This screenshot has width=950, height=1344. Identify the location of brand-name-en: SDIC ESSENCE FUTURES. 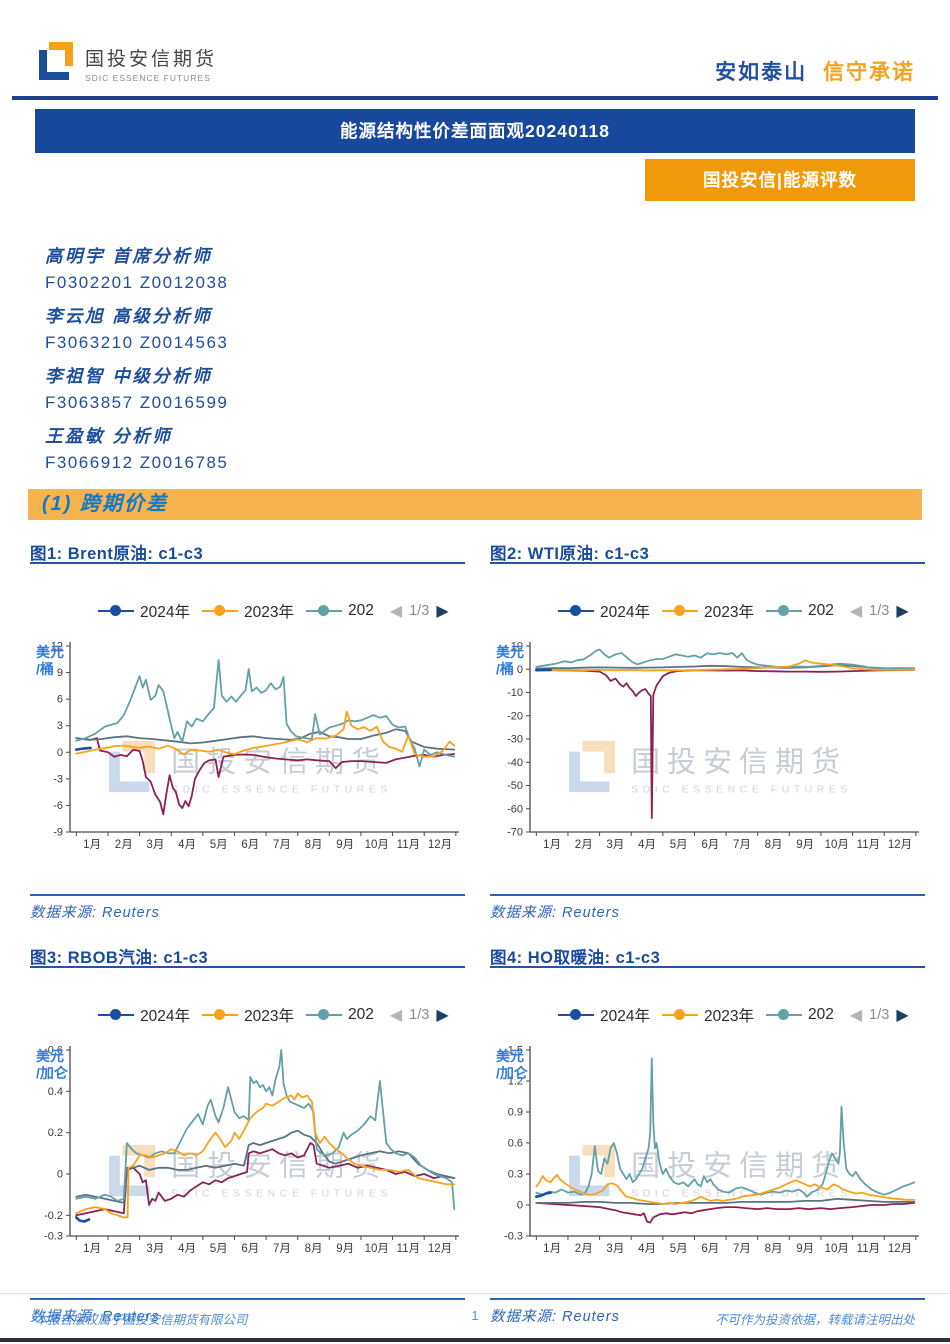
(148, 78).